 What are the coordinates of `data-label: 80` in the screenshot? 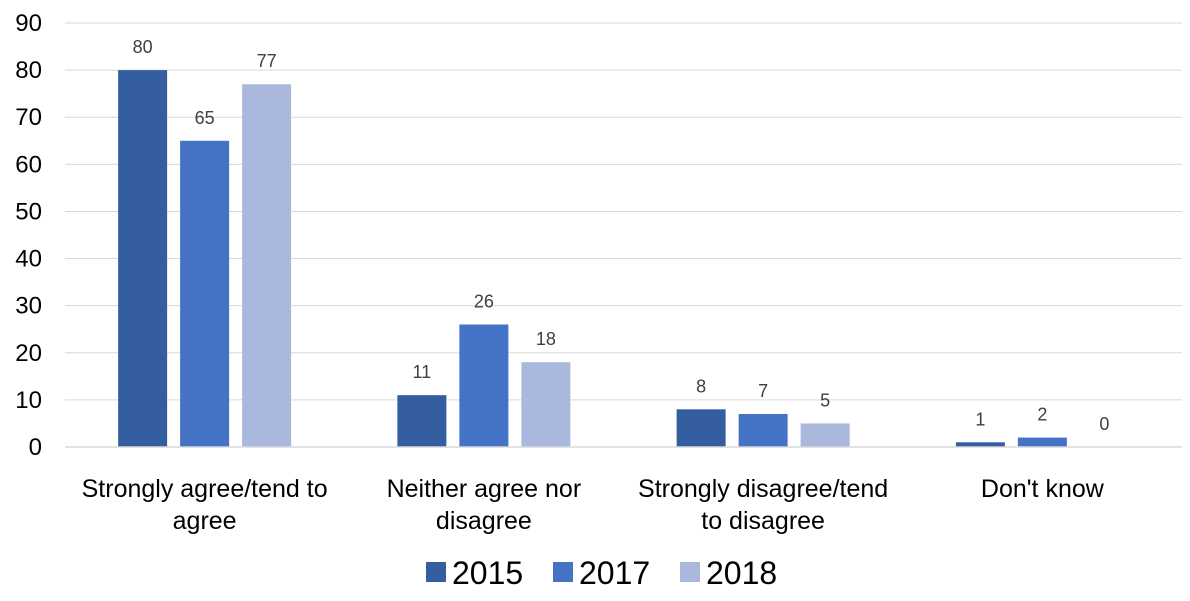 It's located at (143, 47).